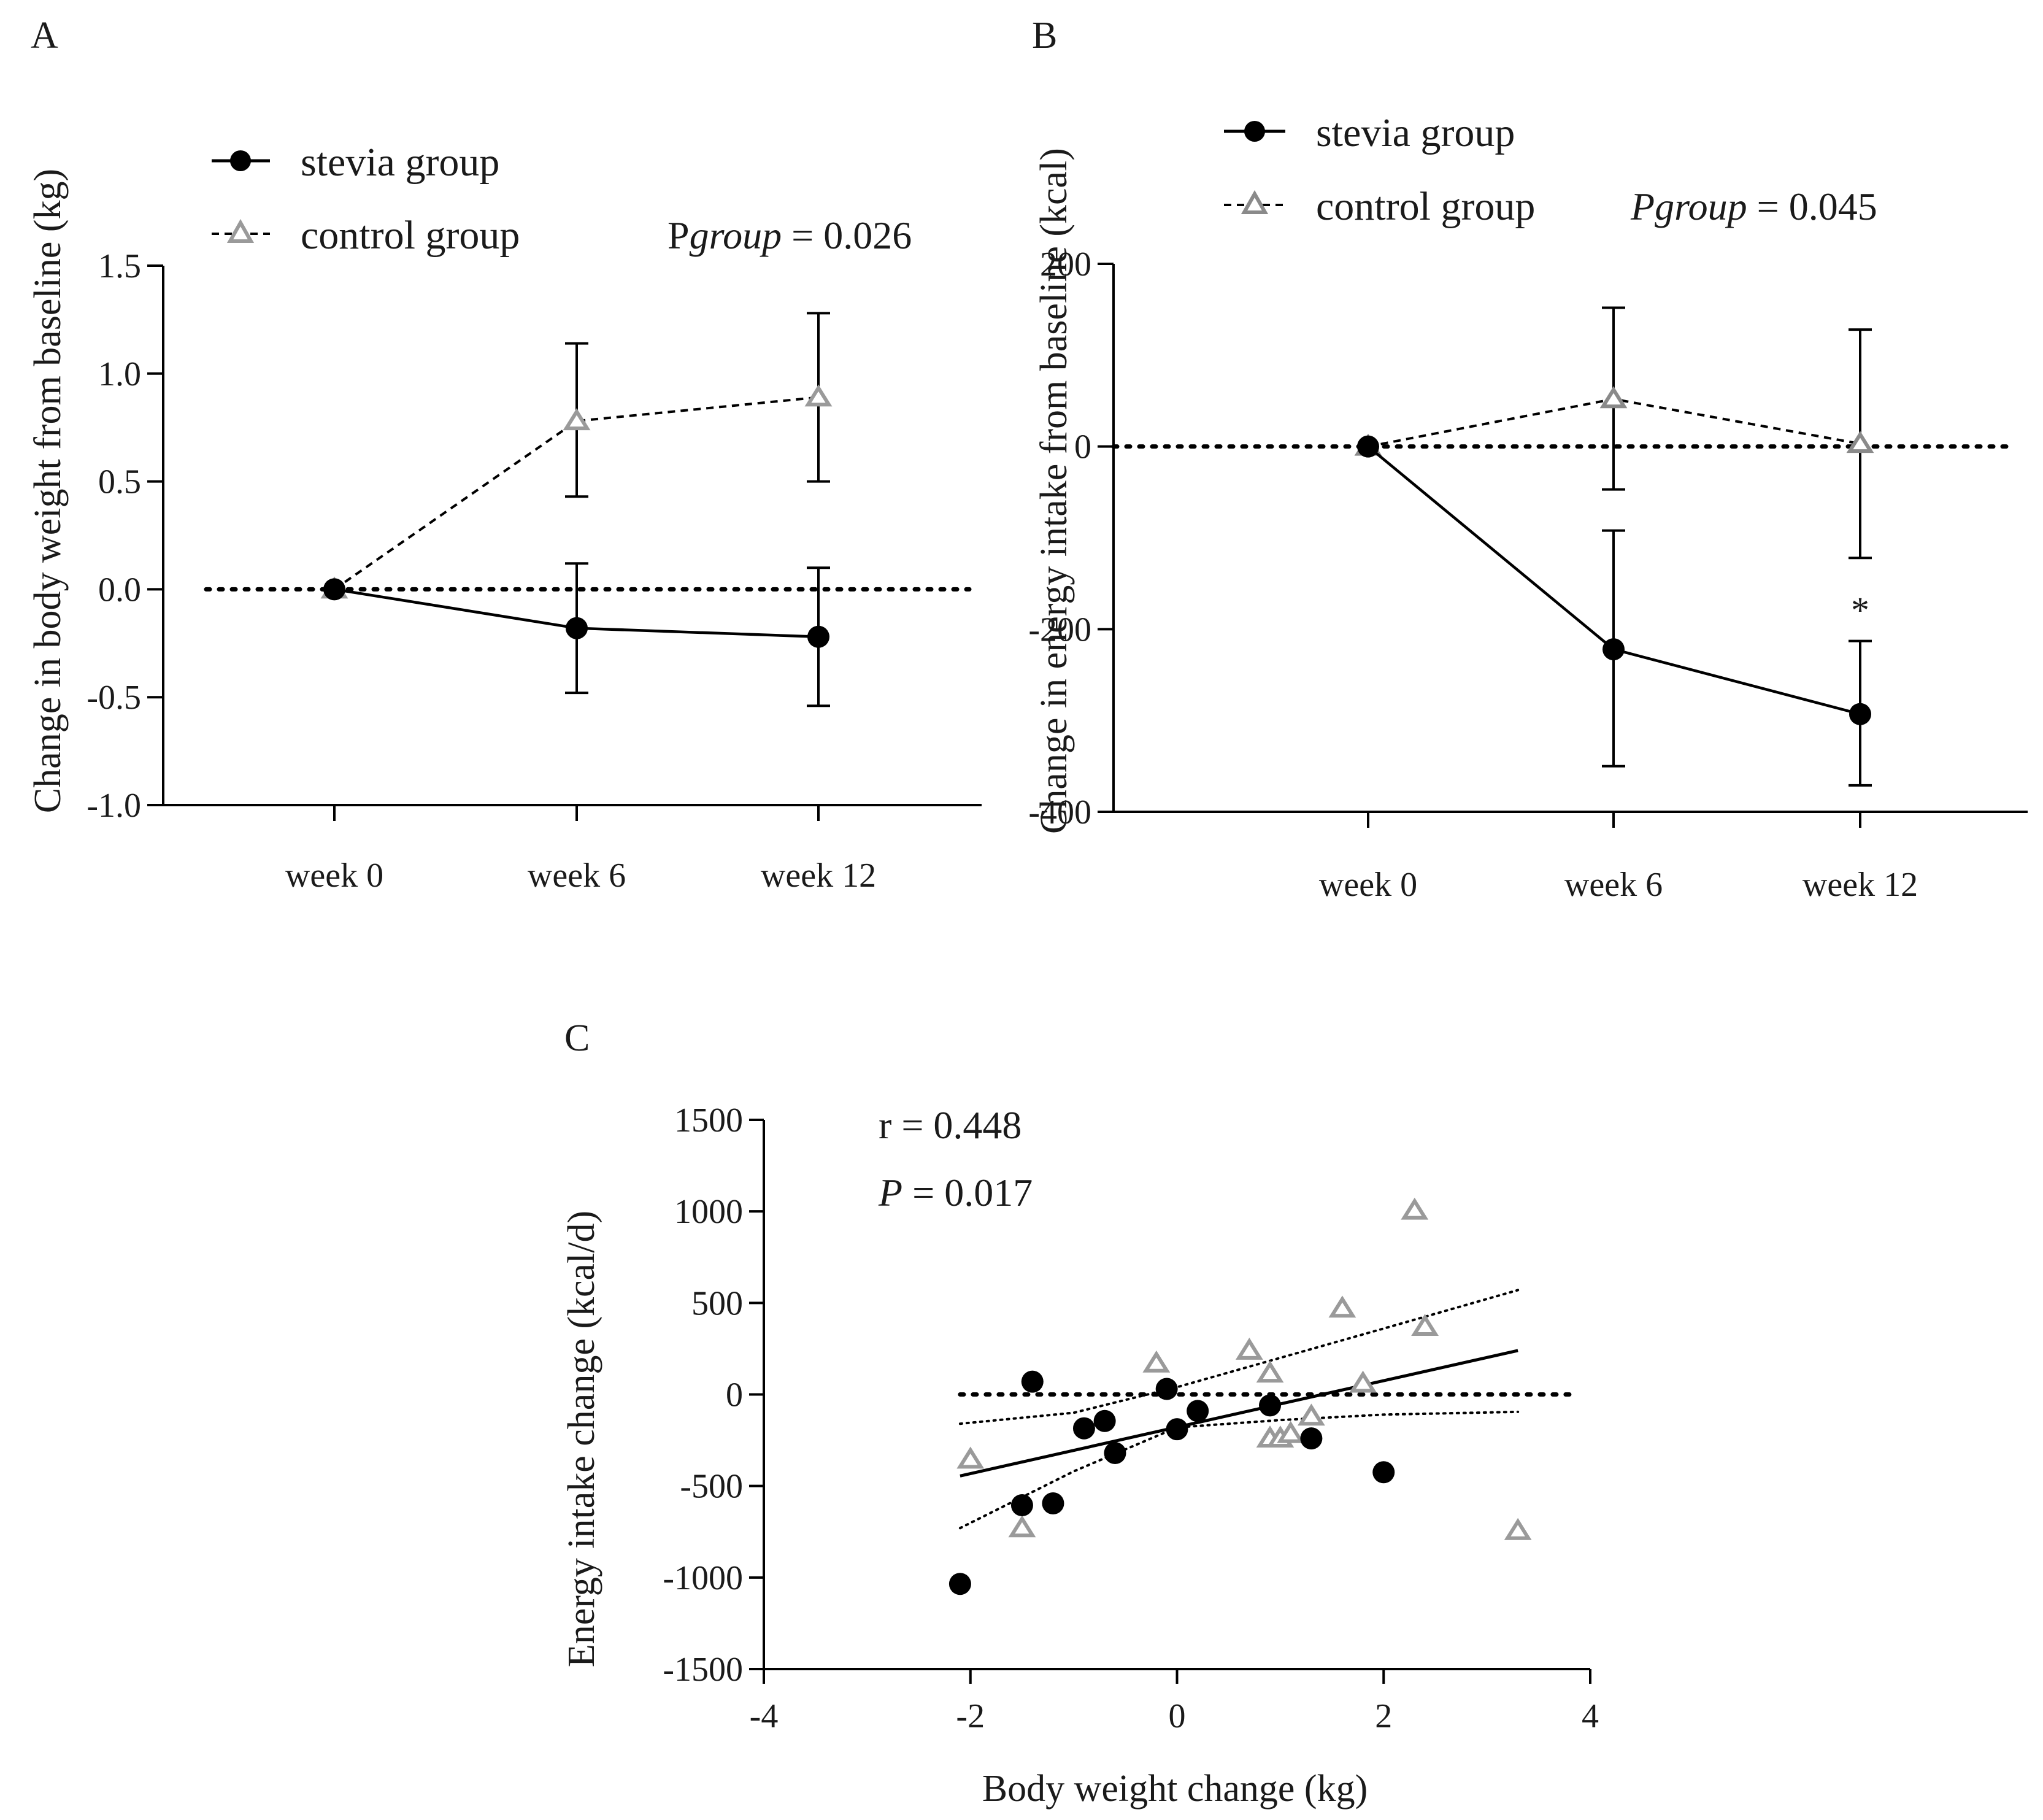 The width and height of the screenshot is (2043, 1820). What do you see at coordinates (1383, 1716) in the screenshot?
I see `x-tick-label: 2` at bounding box center [1383, 1716].